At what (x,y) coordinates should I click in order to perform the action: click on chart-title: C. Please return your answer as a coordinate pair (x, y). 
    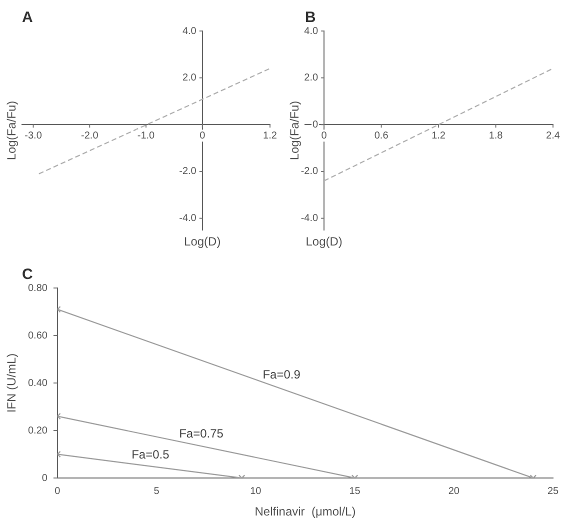
    Looking at the image, I should click on (27, 275).